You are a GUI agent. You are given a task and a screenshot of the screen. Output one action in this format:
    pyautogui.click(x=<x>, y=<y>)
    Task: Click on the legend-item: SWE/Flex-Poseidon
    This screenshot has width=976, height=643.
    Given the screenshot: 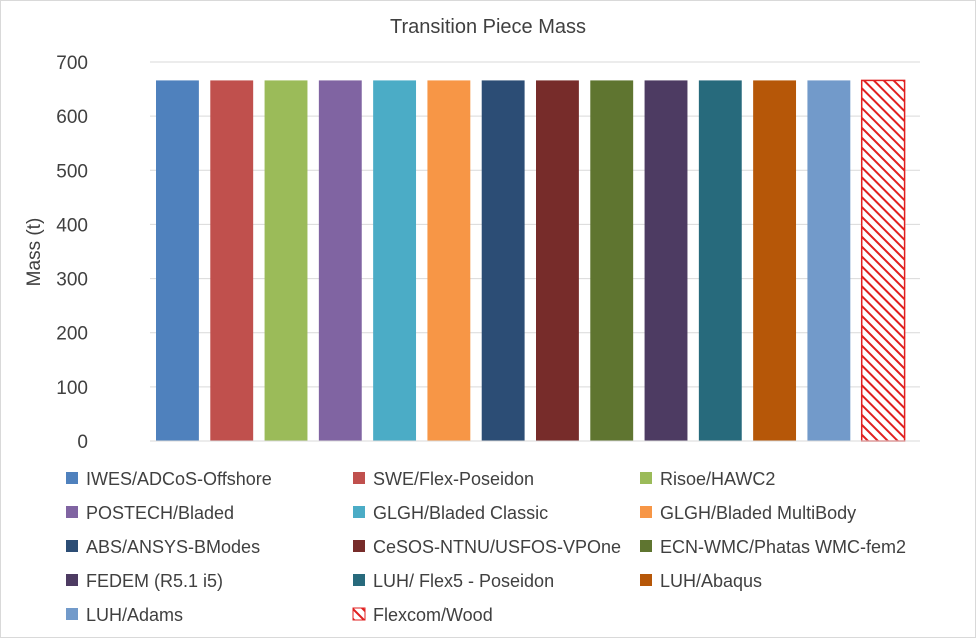 What is the action you would take?
    pyautogui.click(x=443, y=479)
    